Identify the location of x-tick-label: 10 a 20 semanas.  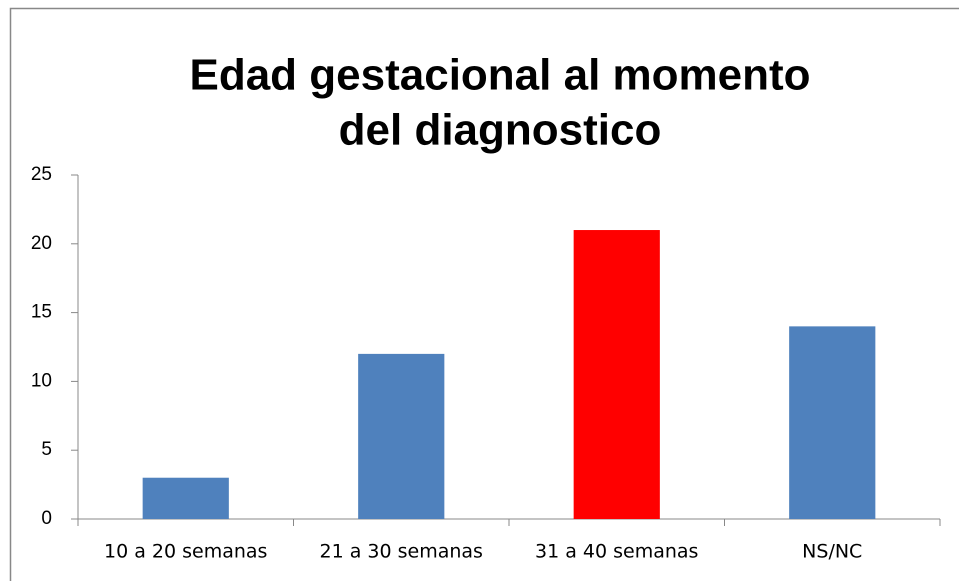
(185, 552).